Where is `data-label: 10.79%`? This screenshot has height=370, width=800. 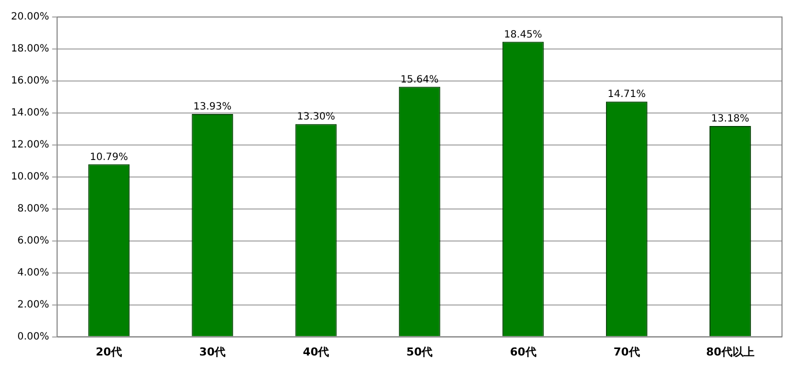
data-label: 10.79% is located at coordinates (109, 157).